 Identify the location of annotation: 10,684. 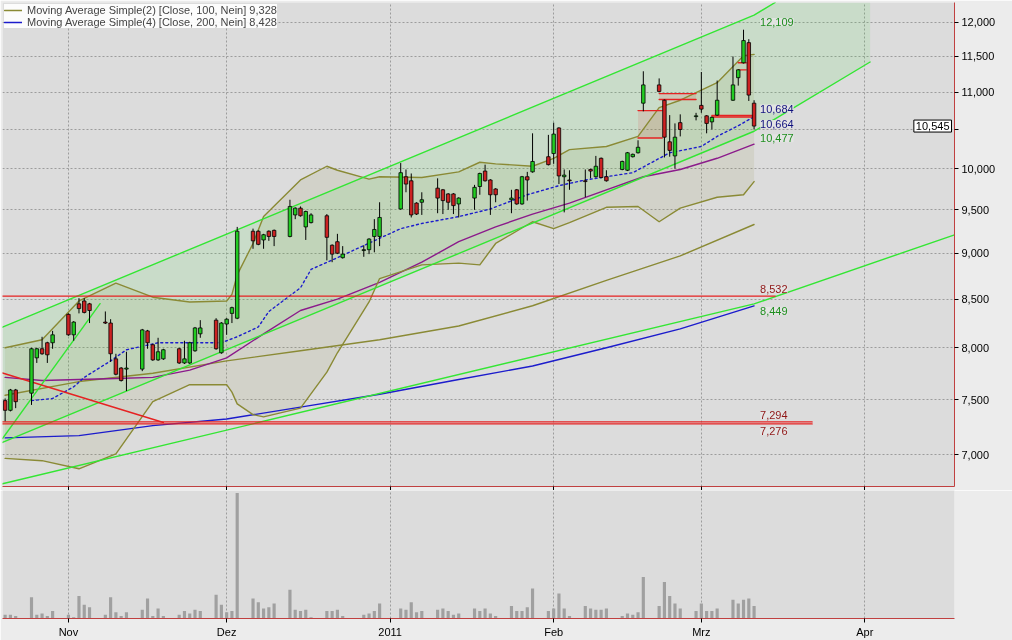
(777, 108).